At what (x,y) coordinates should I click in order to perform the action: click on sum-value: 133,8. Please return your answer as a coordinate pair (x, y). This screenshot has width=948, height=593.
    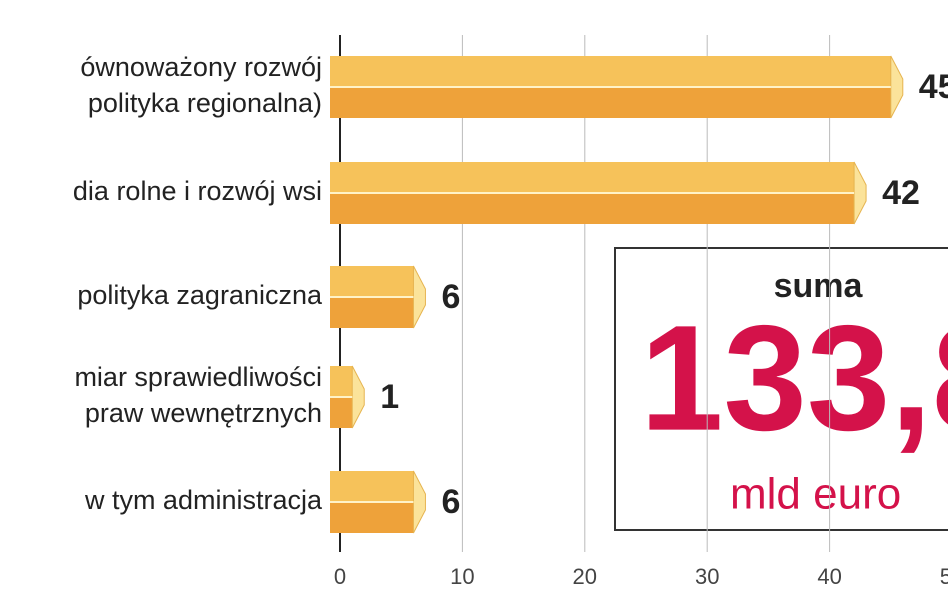
    Looking at the image, I should click on (794, 378).